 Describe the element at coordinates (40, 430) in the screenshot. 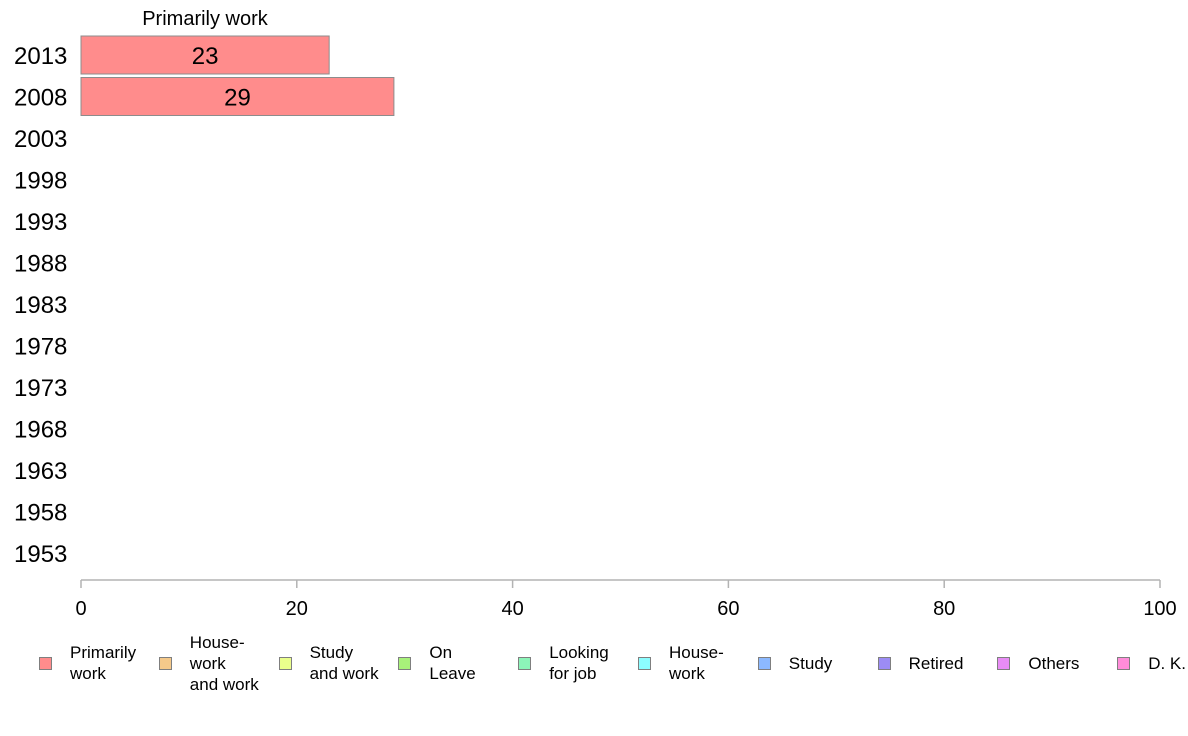

I see `year-label-1968: 1968` at that location.